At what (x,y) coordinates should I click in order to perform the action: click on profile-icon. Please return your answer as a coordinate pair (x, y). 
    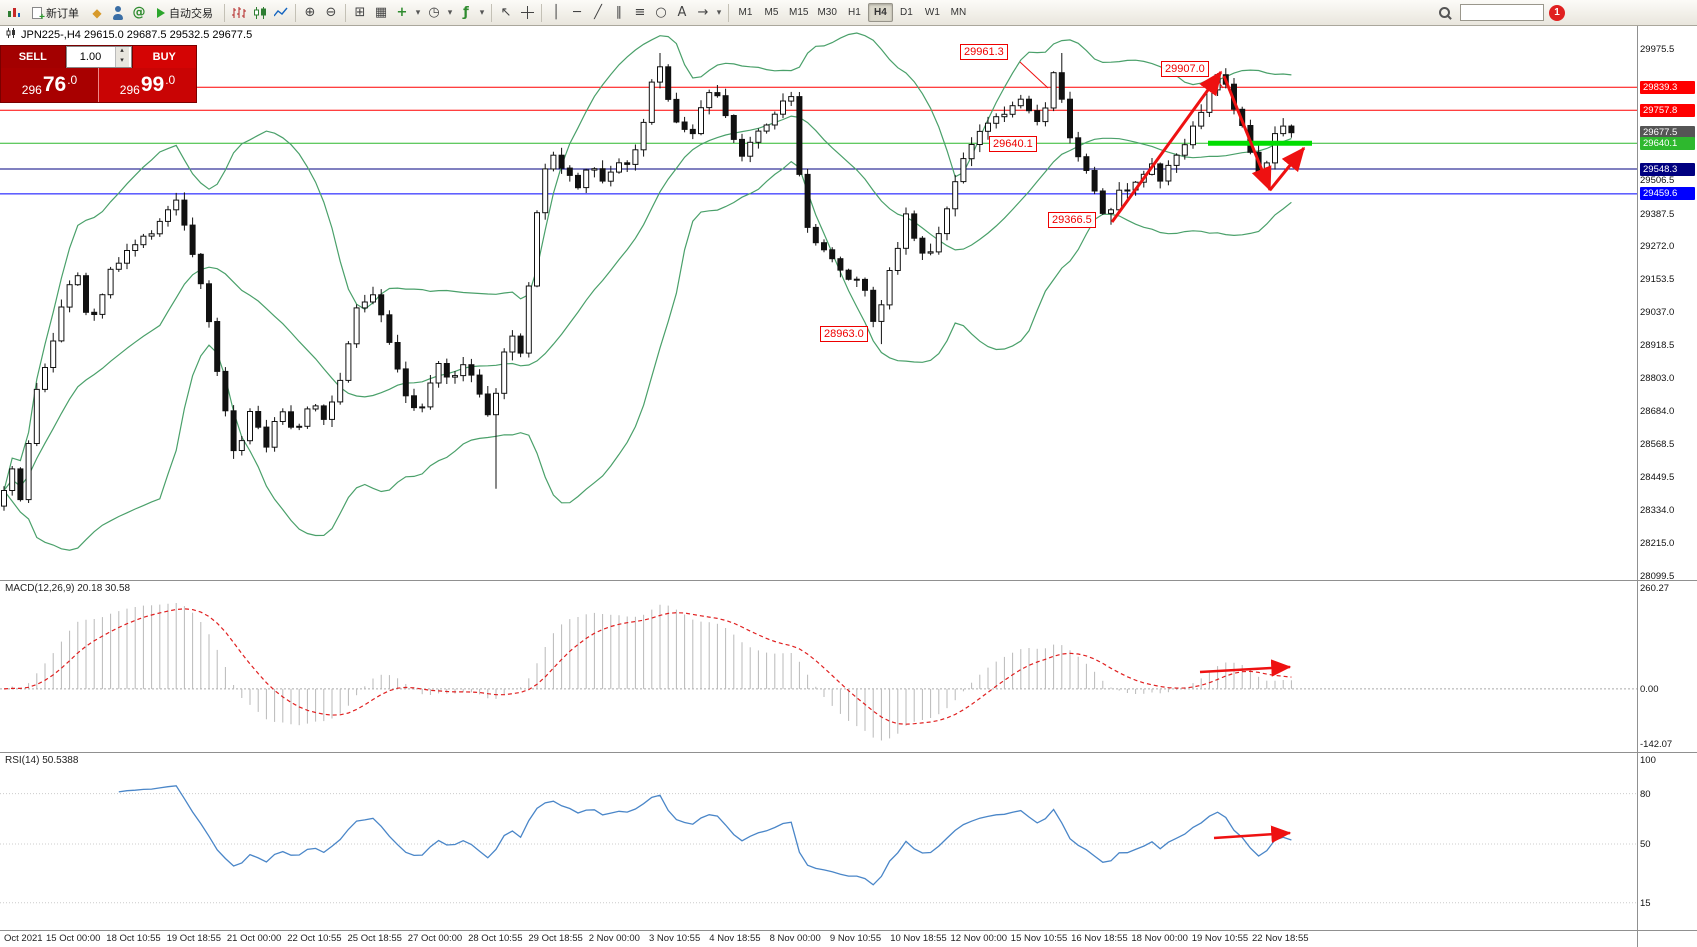
    Looking at the image, I should click on (118, 13).